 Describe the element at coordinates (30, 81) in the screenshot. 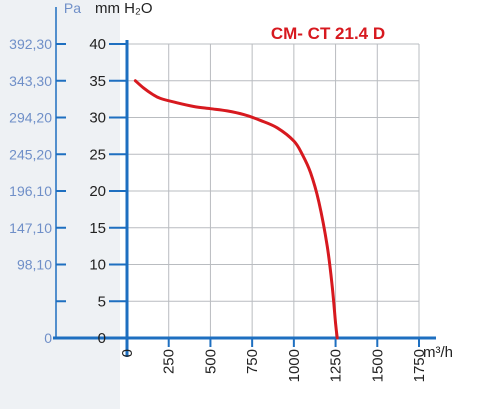

I see `pa-tick-label: 343,30` at that location.